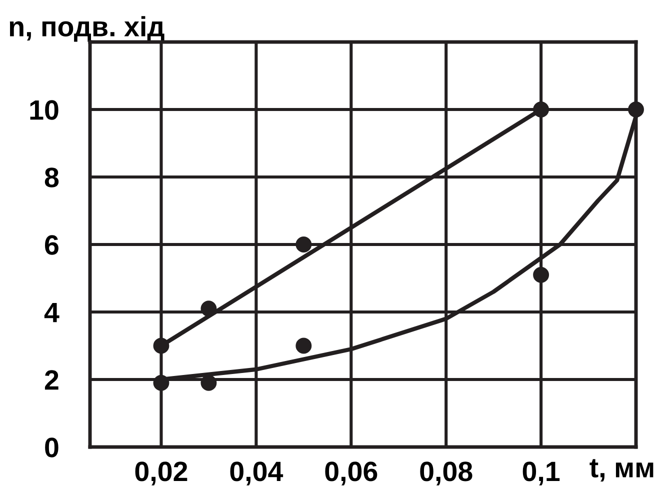 The width and height of the screenshot is (656, 490). What do you see at coordinates (622, 470) in the screenshot?
I see `x-axis-title: t, мм` at bounding box center [622, 470].